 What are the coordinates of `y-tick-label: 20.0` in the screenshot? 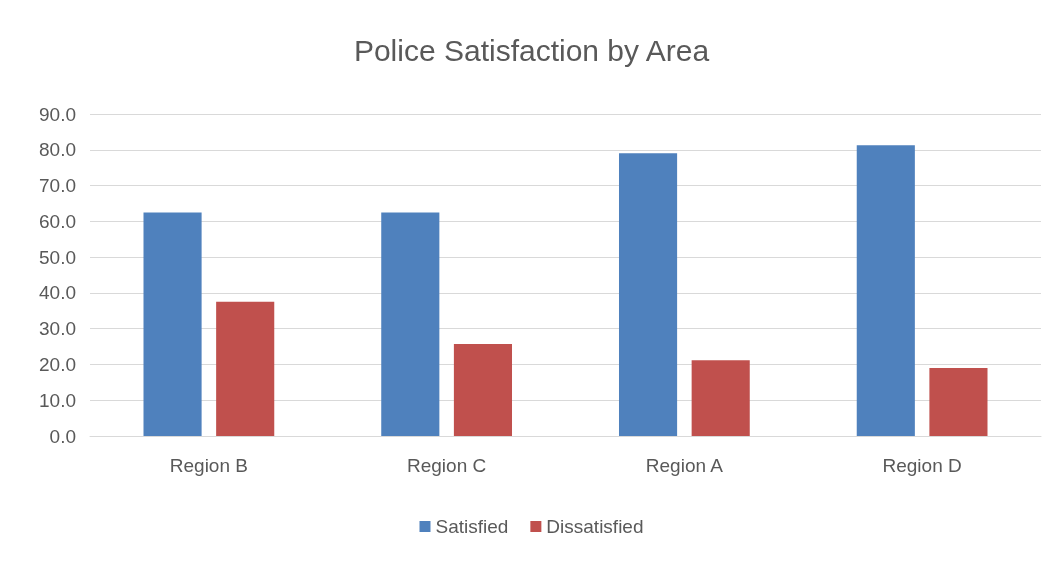 It's located at (57, 364).